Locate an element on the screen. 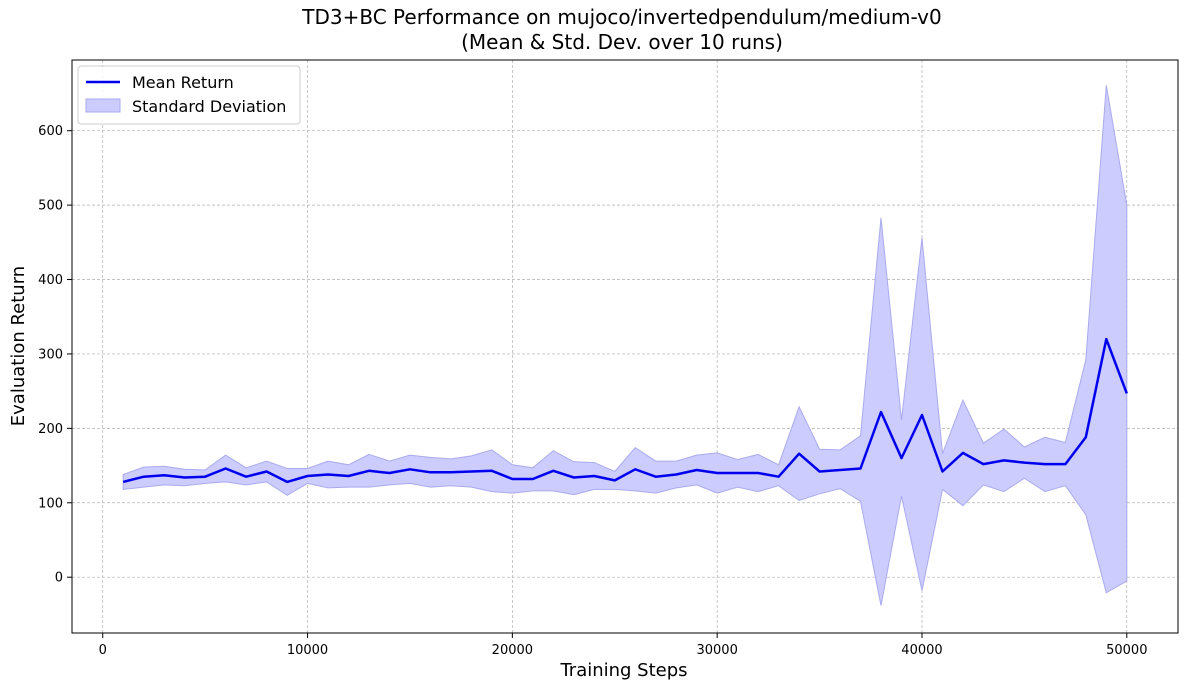 The image size is (1189, 690). y-axis-label: Evaluation Return is located at coordinates (18, 346).